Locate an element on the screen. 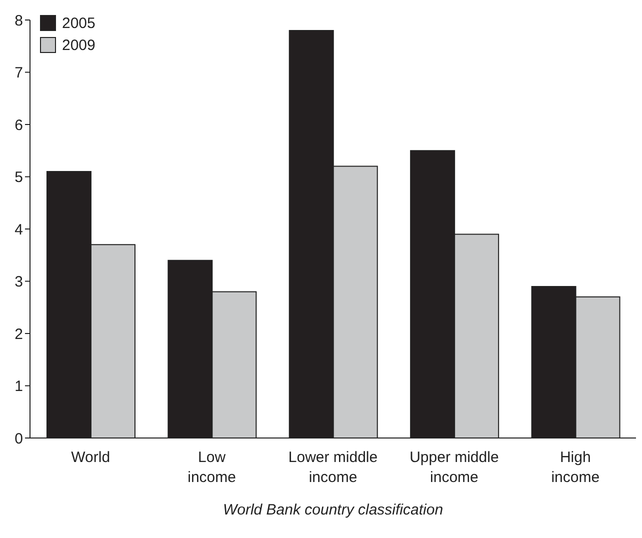 This screenshot has width=642, height=538. y-tick-label: 8 is located at coordinates (18, 21).